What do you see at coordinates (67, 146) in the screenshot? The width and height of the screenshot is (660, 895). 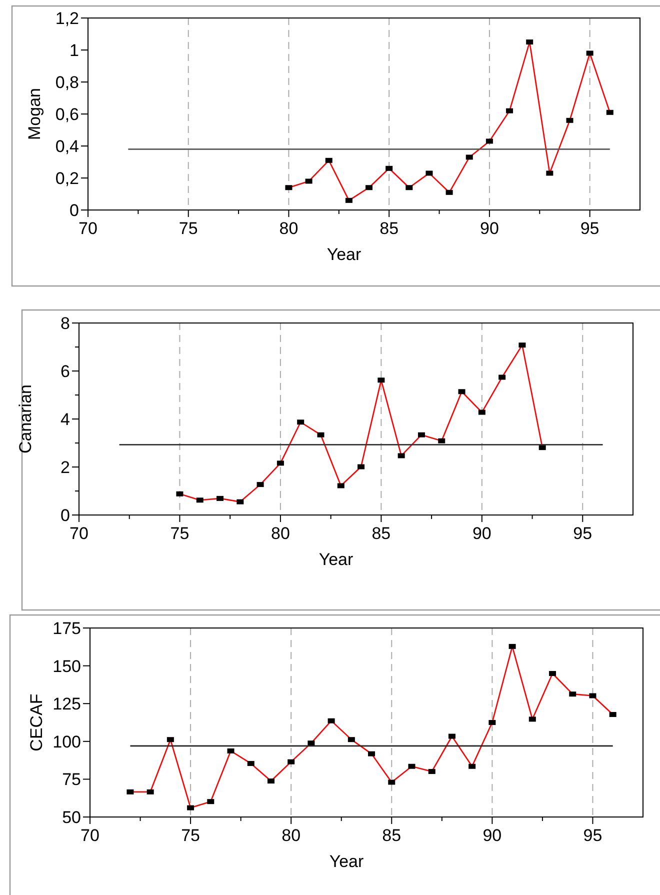 I see `y-tick-label: 0,4` at bounding box center [67, 146].